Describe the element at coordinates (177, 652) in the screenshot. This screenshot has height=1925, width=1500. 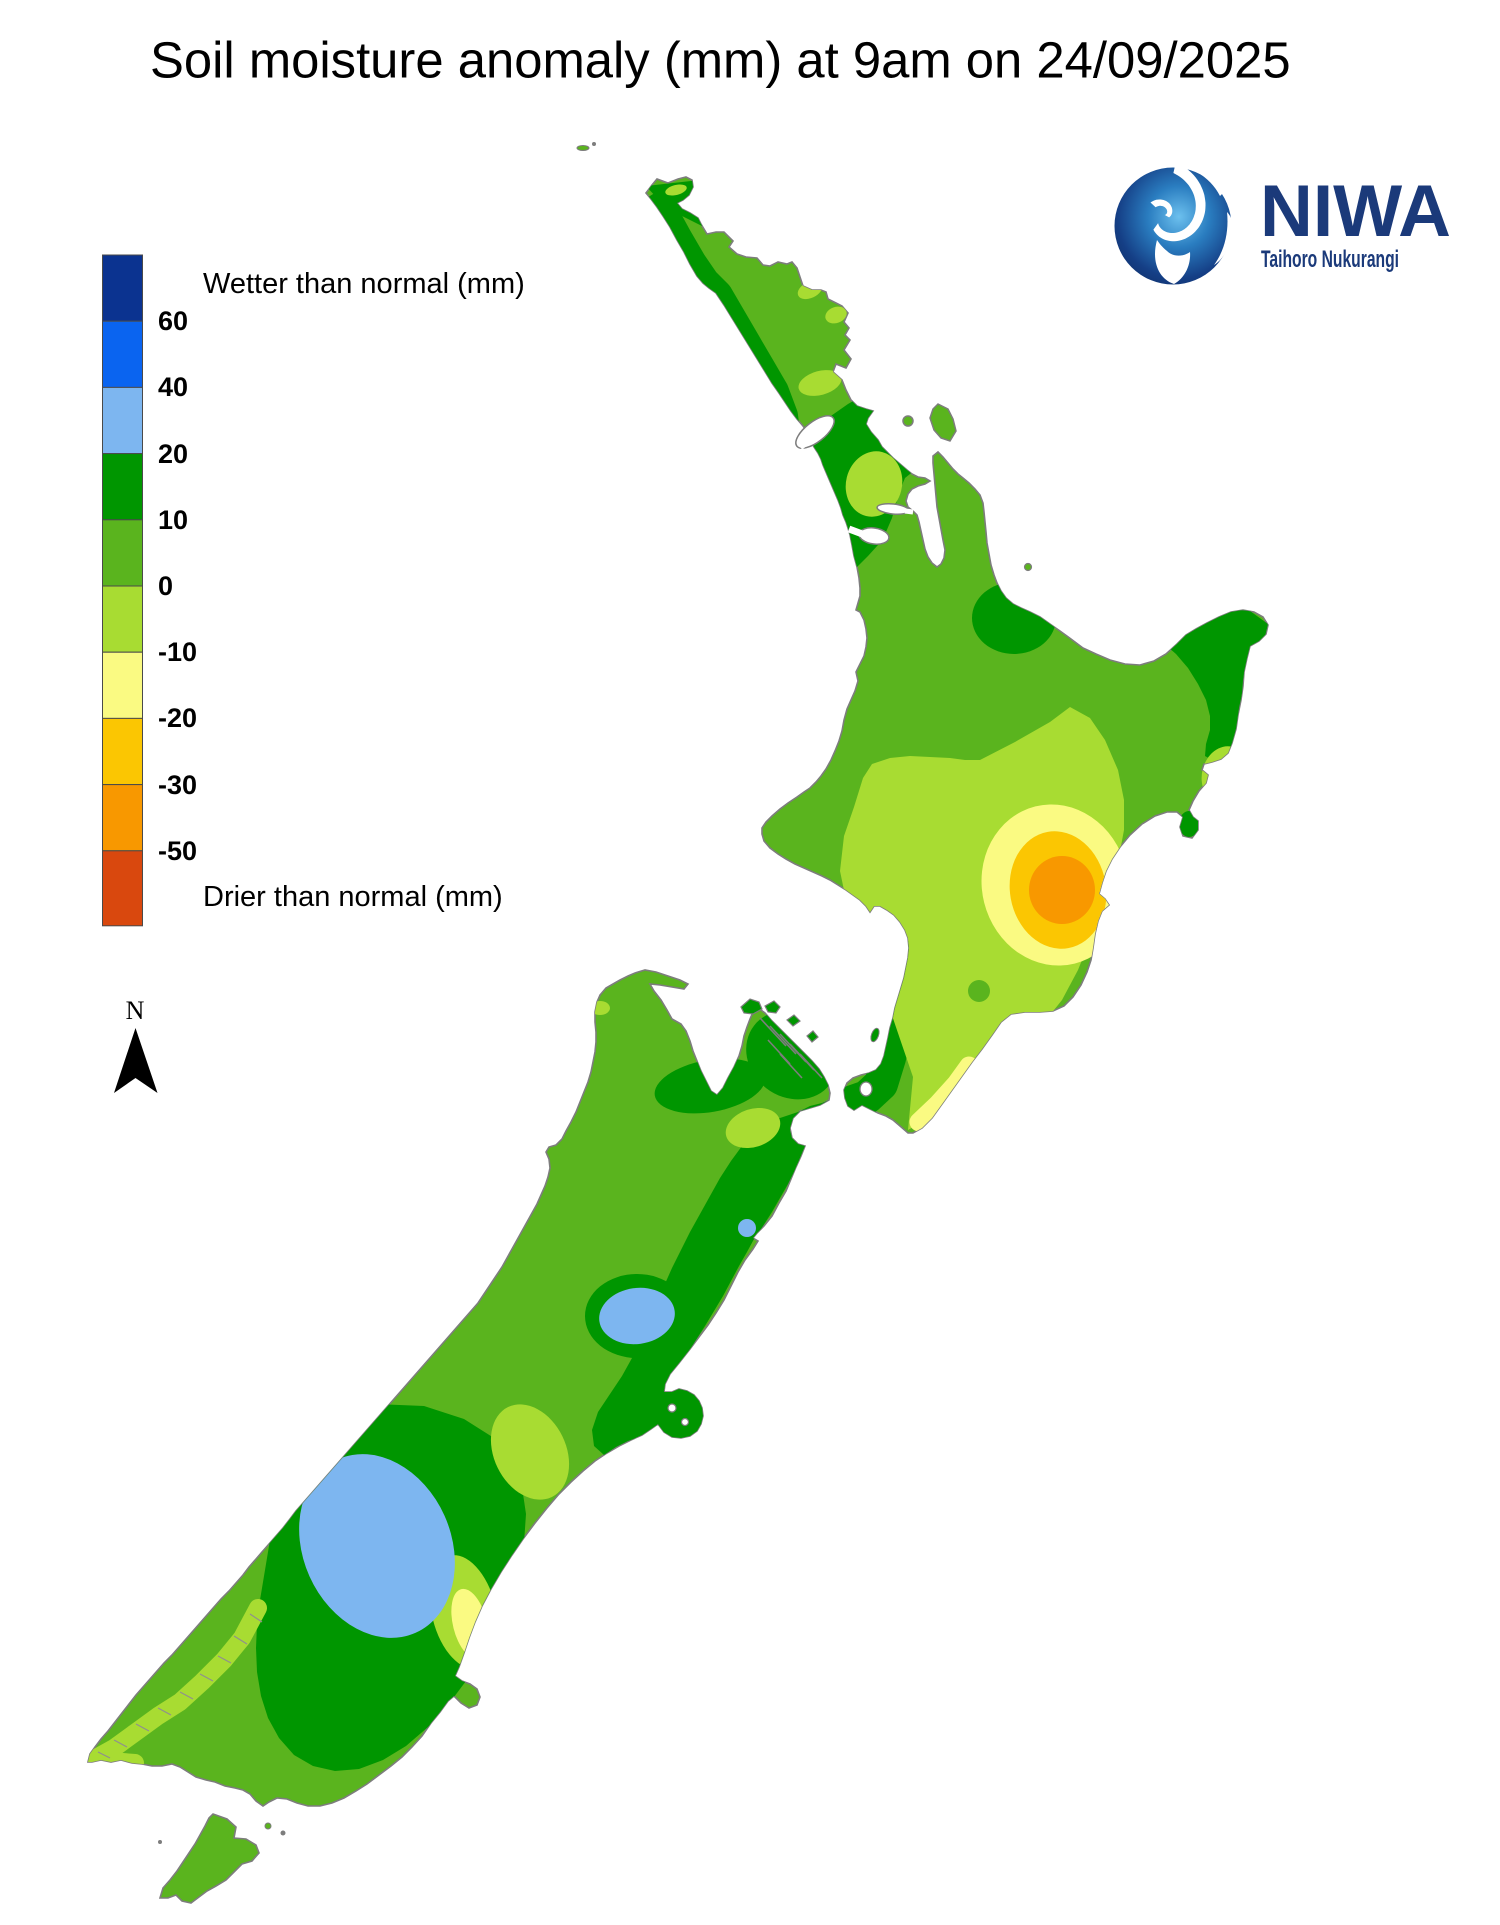
I see `svg-text: -10` at that location.